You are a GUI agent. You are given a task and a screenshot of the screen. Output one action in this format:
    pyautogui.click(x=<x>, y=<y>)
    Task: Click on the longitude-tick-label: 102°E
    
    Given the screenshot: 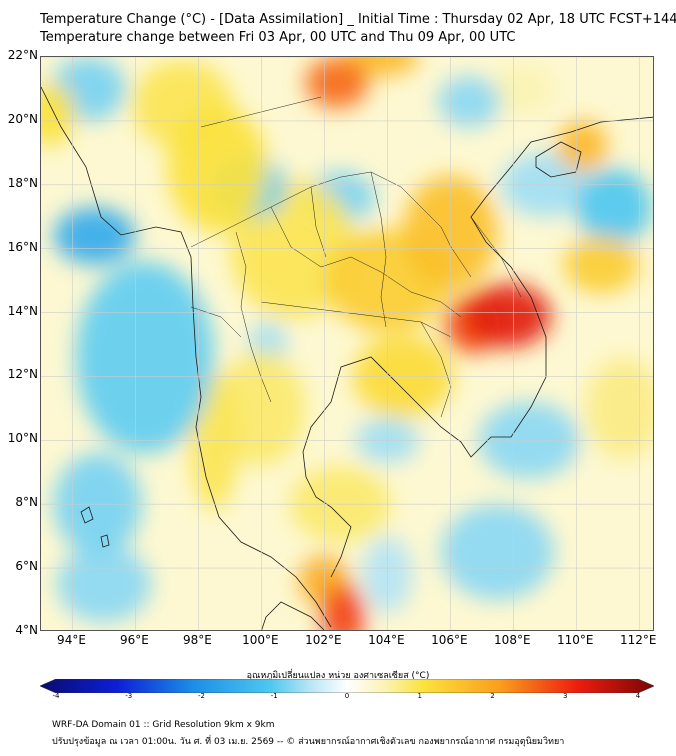 What is the action you would take?
    pyautogui.click(x=323, y=640)
    